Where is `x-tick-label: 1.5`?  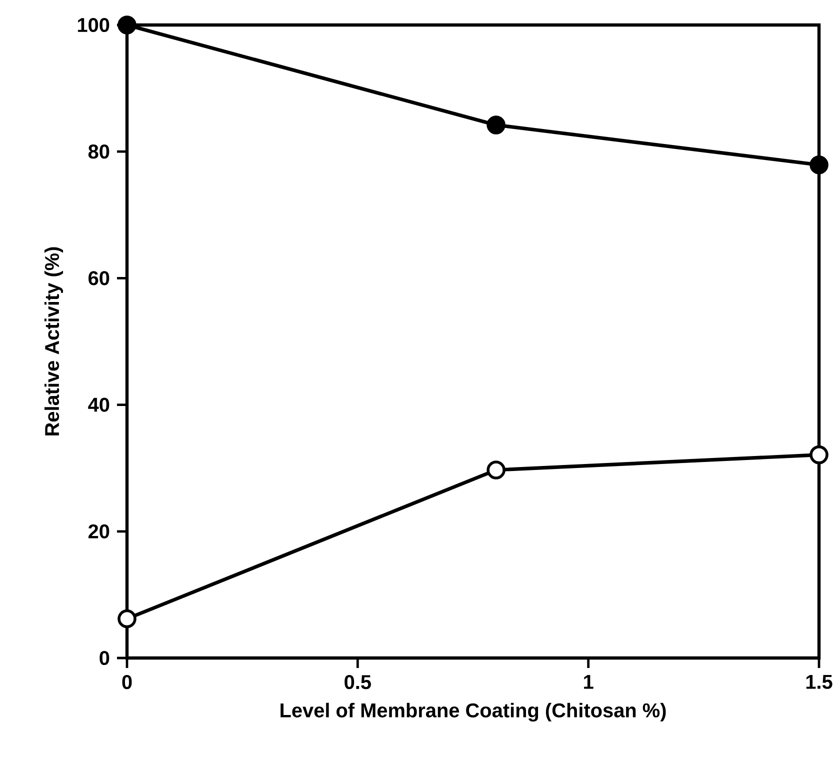
x-tick-label: 1.5 is located at coordinates (819, 682).